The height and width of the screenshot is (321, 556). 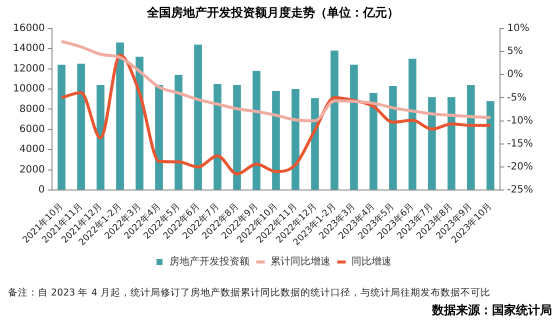 What do you see at coordinates (32, 130) in the screenshot?
I see `y-tick-label: 6000` at bounding box center [32, 130].